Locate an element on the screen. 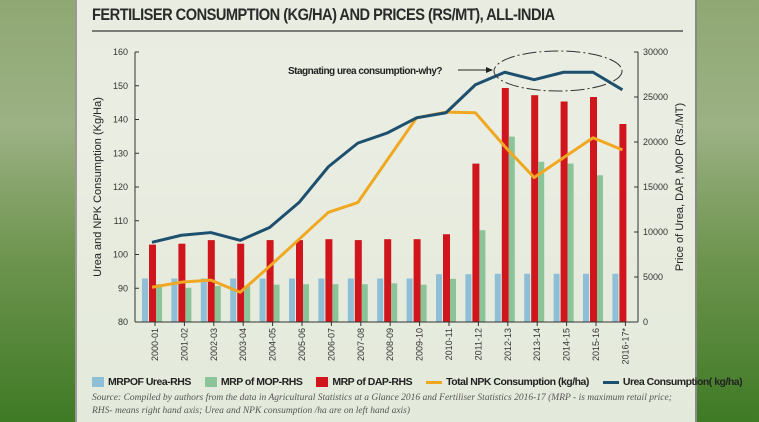  right-tick-label: 15000 is located at coordinates (655, 187).